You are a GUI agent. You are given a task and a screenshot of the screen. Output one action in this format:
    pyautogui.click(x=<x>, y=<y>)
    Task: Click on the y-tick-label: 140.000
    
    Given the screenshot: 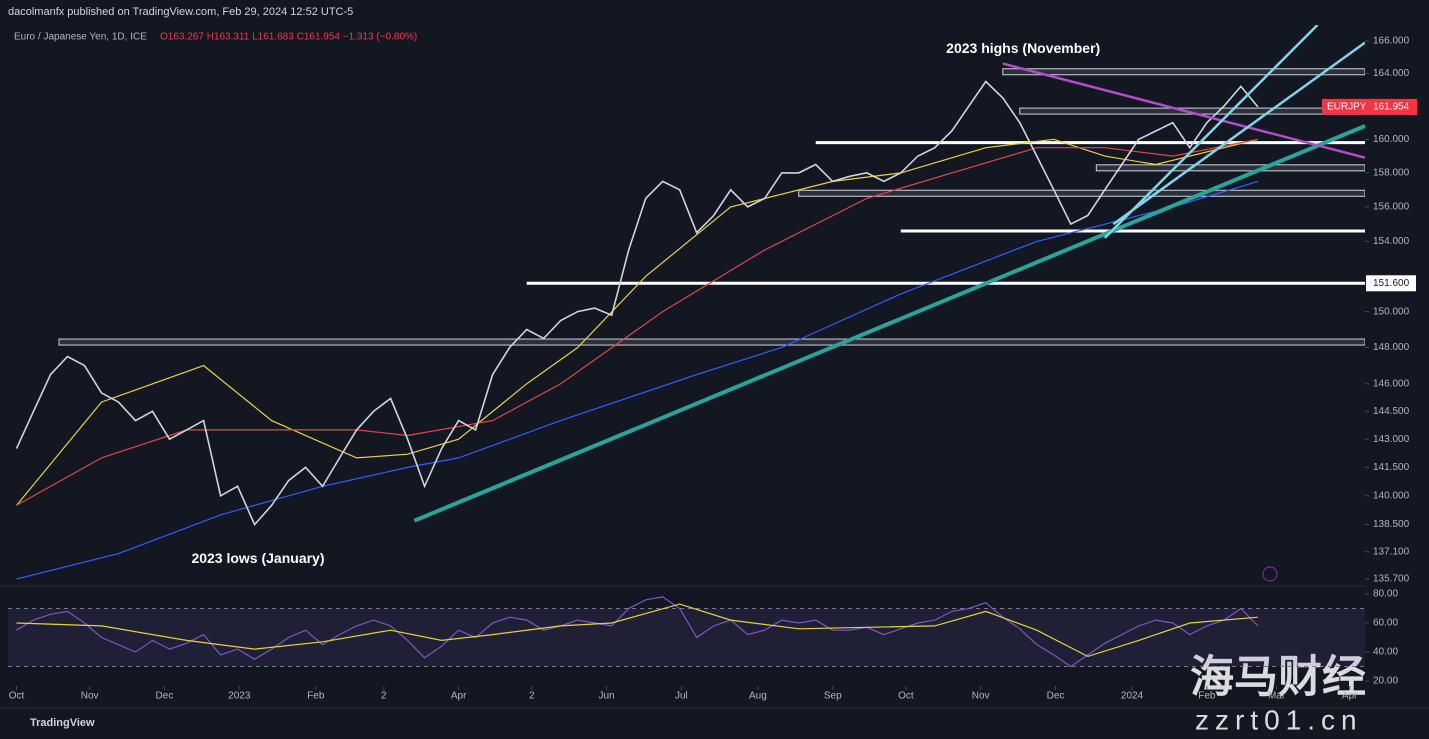 What is the action you would take?
    pyautogui.click(x=1391, y=495)
    